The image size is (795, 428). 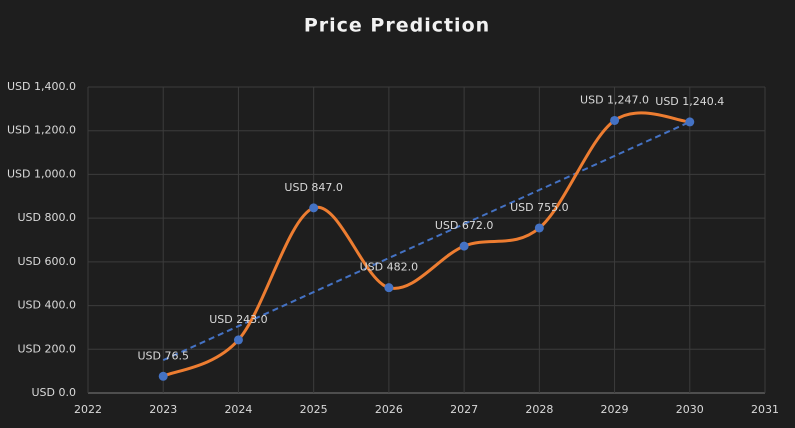 I want to click on y-tick-label: USD 600.0, so click(x=47, y=261).